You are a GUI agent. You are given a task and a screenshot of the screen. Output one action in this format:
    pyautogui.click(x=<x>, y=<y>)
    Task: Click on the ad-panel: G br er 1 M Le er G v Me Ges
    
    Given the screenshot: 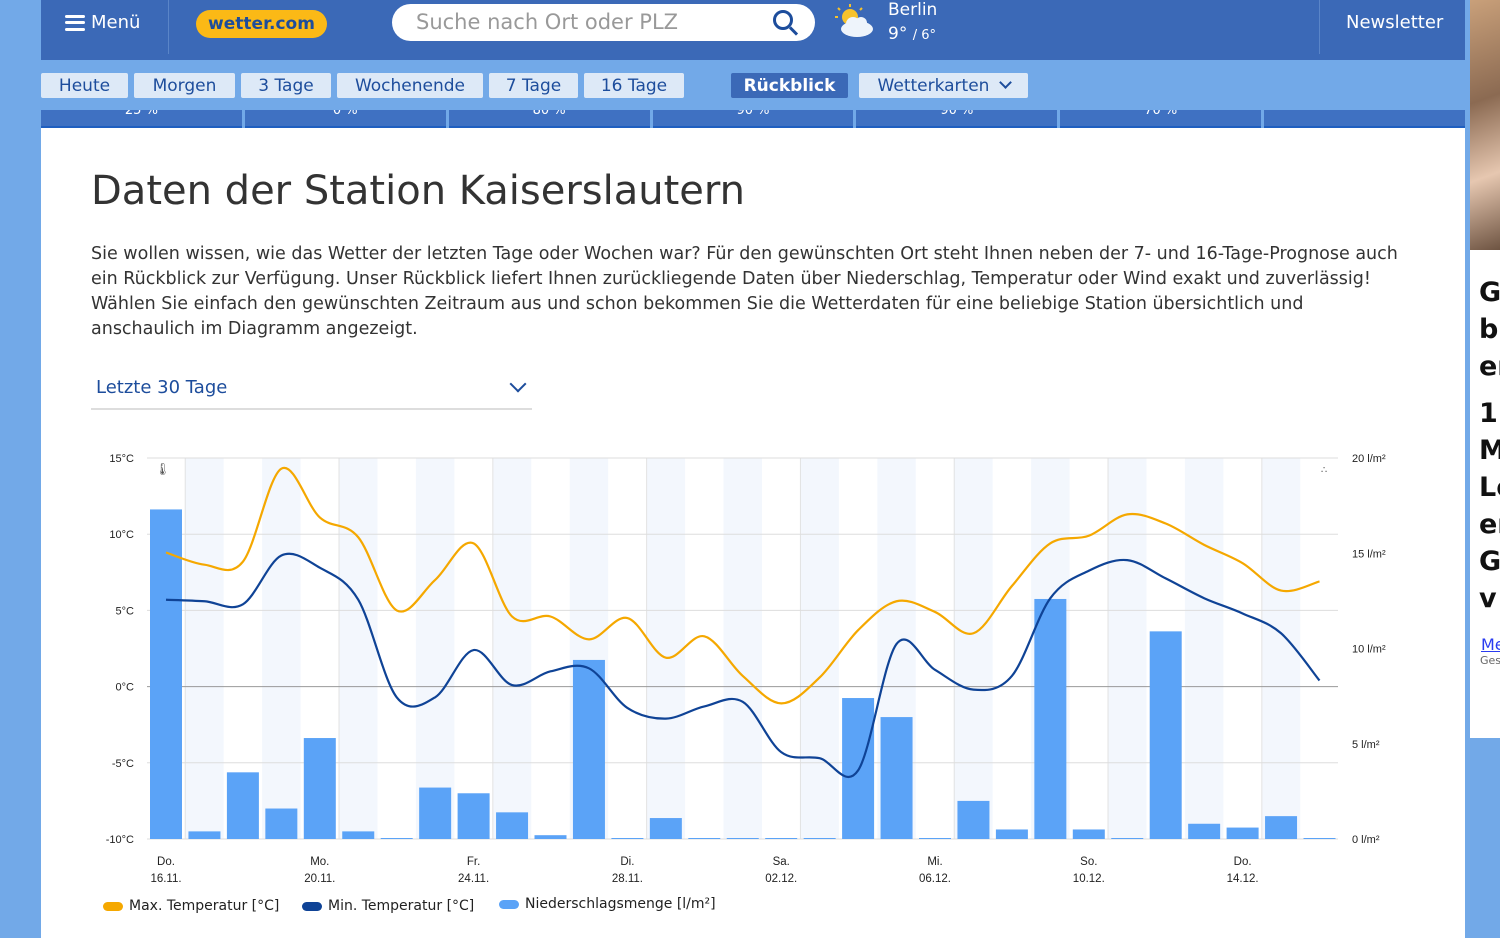 What is the action you would take?
    pyautogui.click(x=1485, y=369)
    